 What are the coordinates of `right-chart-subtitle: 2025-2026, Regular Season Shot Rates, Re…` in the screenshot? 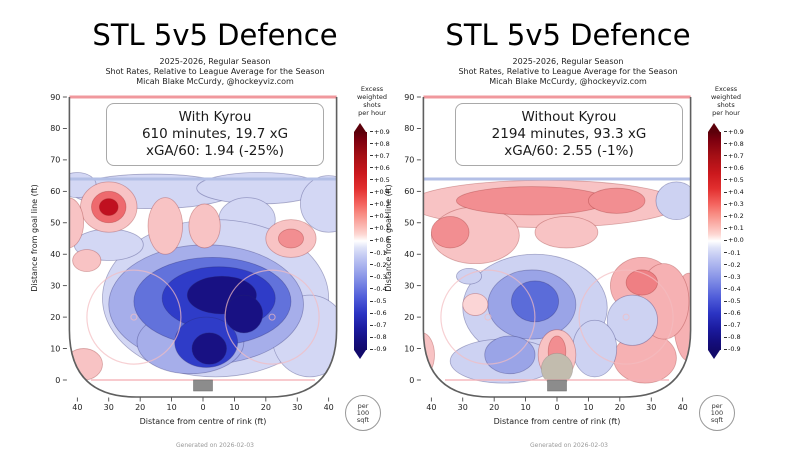 It's located at (568, 72).